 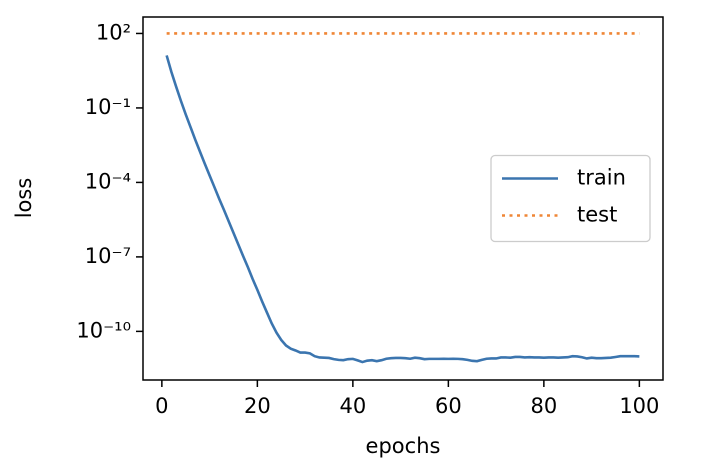 I want to click on x-tick-label: 80, so click(x=543, y=406).